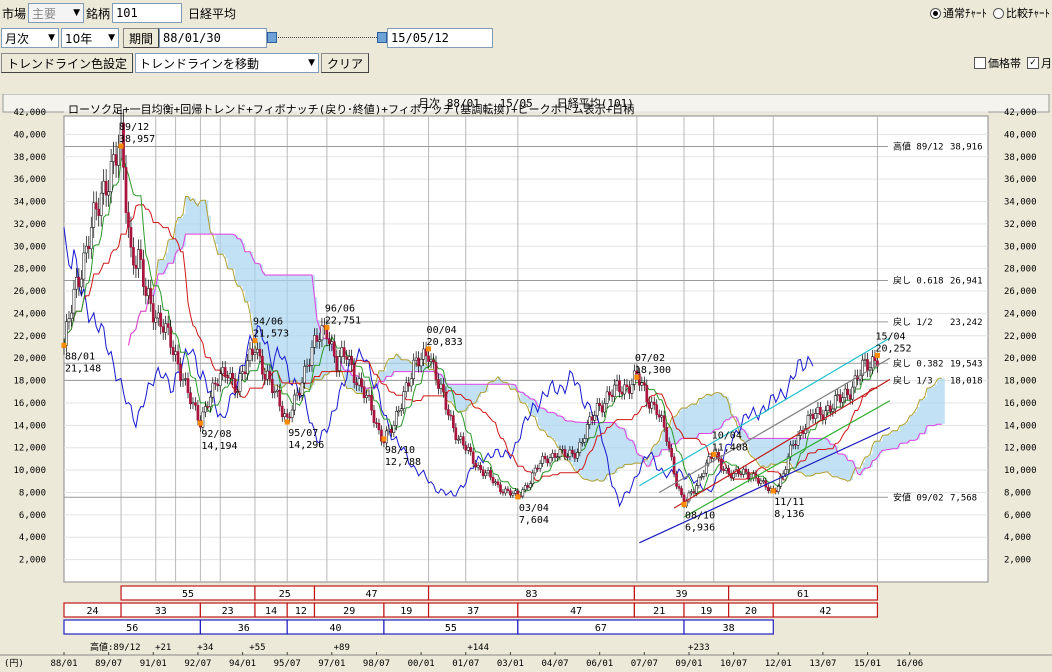  What do you see at coordinates (442, 330) in the screenshot?
I see `peak-date-label: 00/04` at bounding box center [442, 330].